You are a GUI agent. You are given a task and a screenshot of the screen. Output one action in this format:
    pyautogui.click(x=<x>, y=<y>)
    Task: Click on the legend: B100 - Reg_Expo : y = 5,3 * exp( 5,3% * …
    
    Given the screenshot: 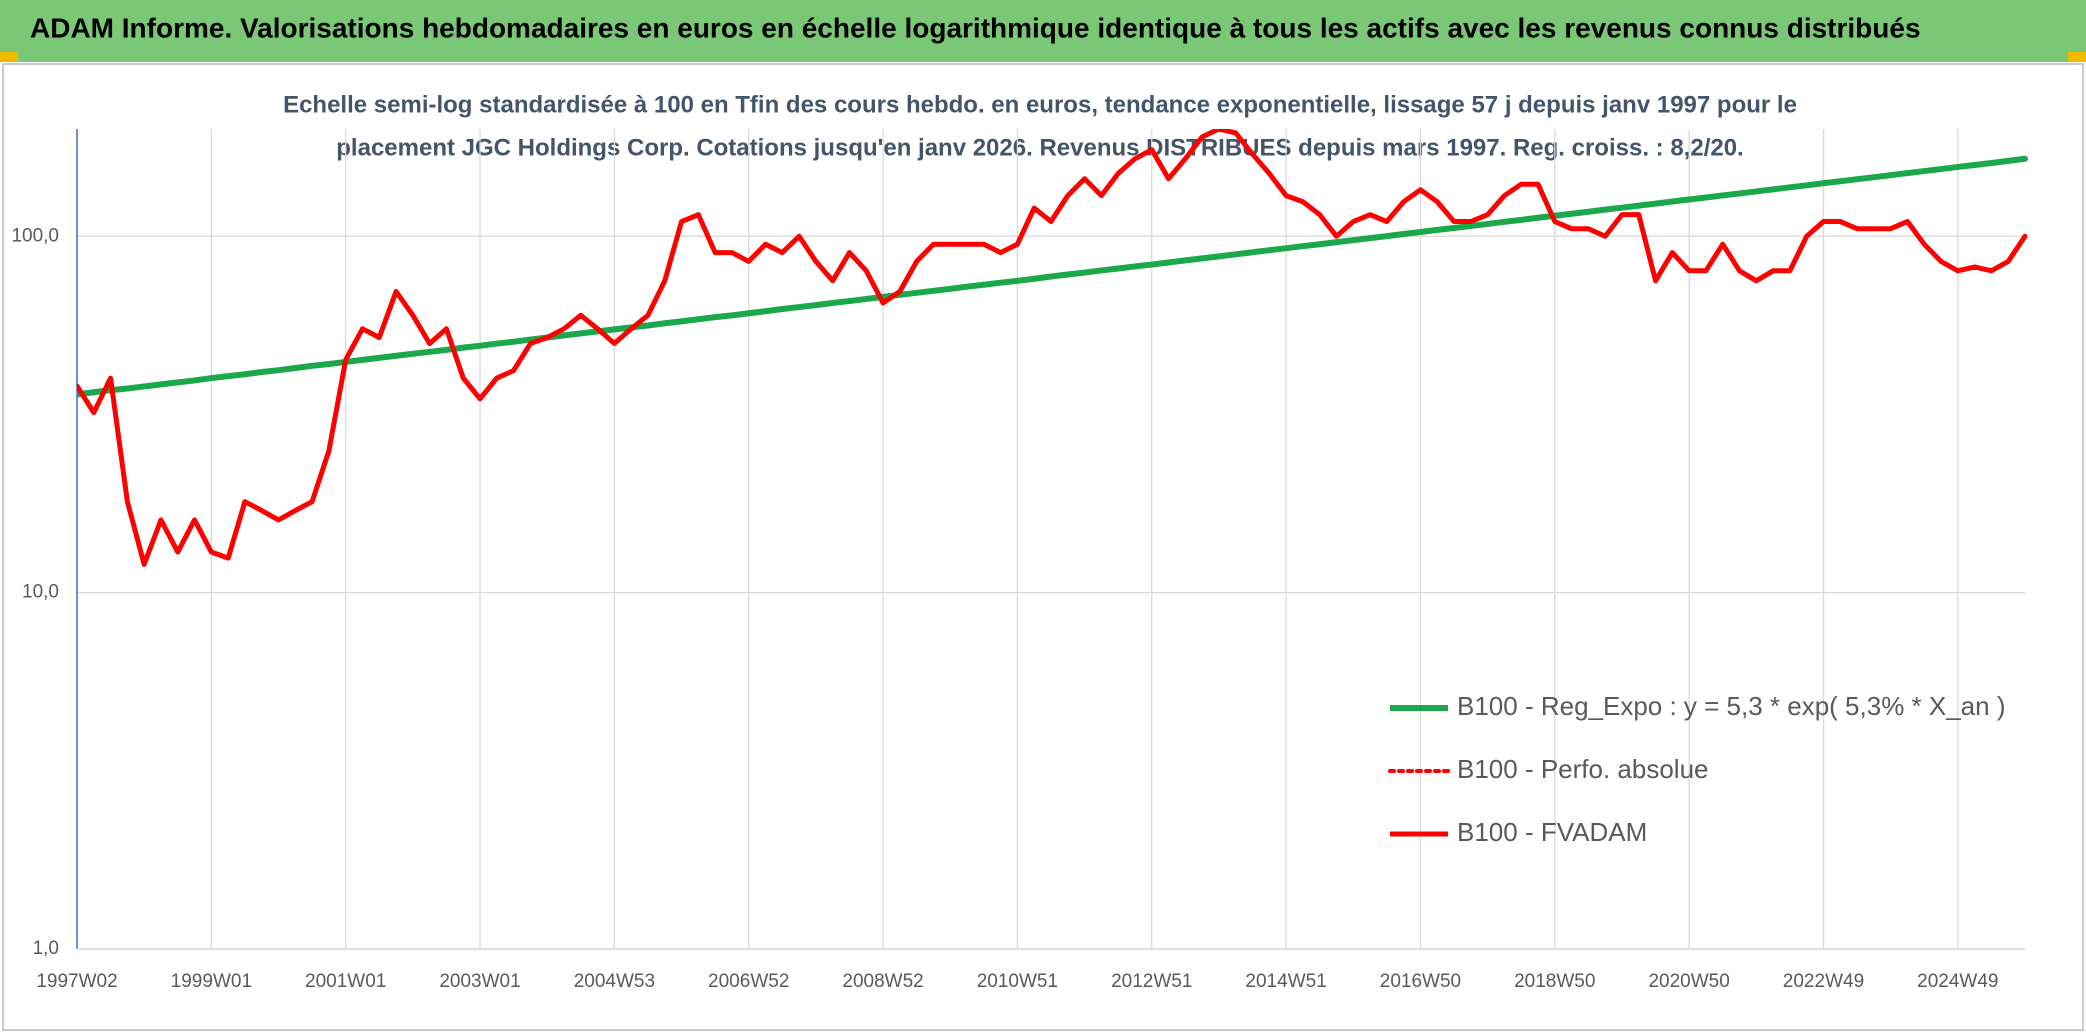 What is the action you would take?
    pyautogui.click(x=1697, y=769)
    